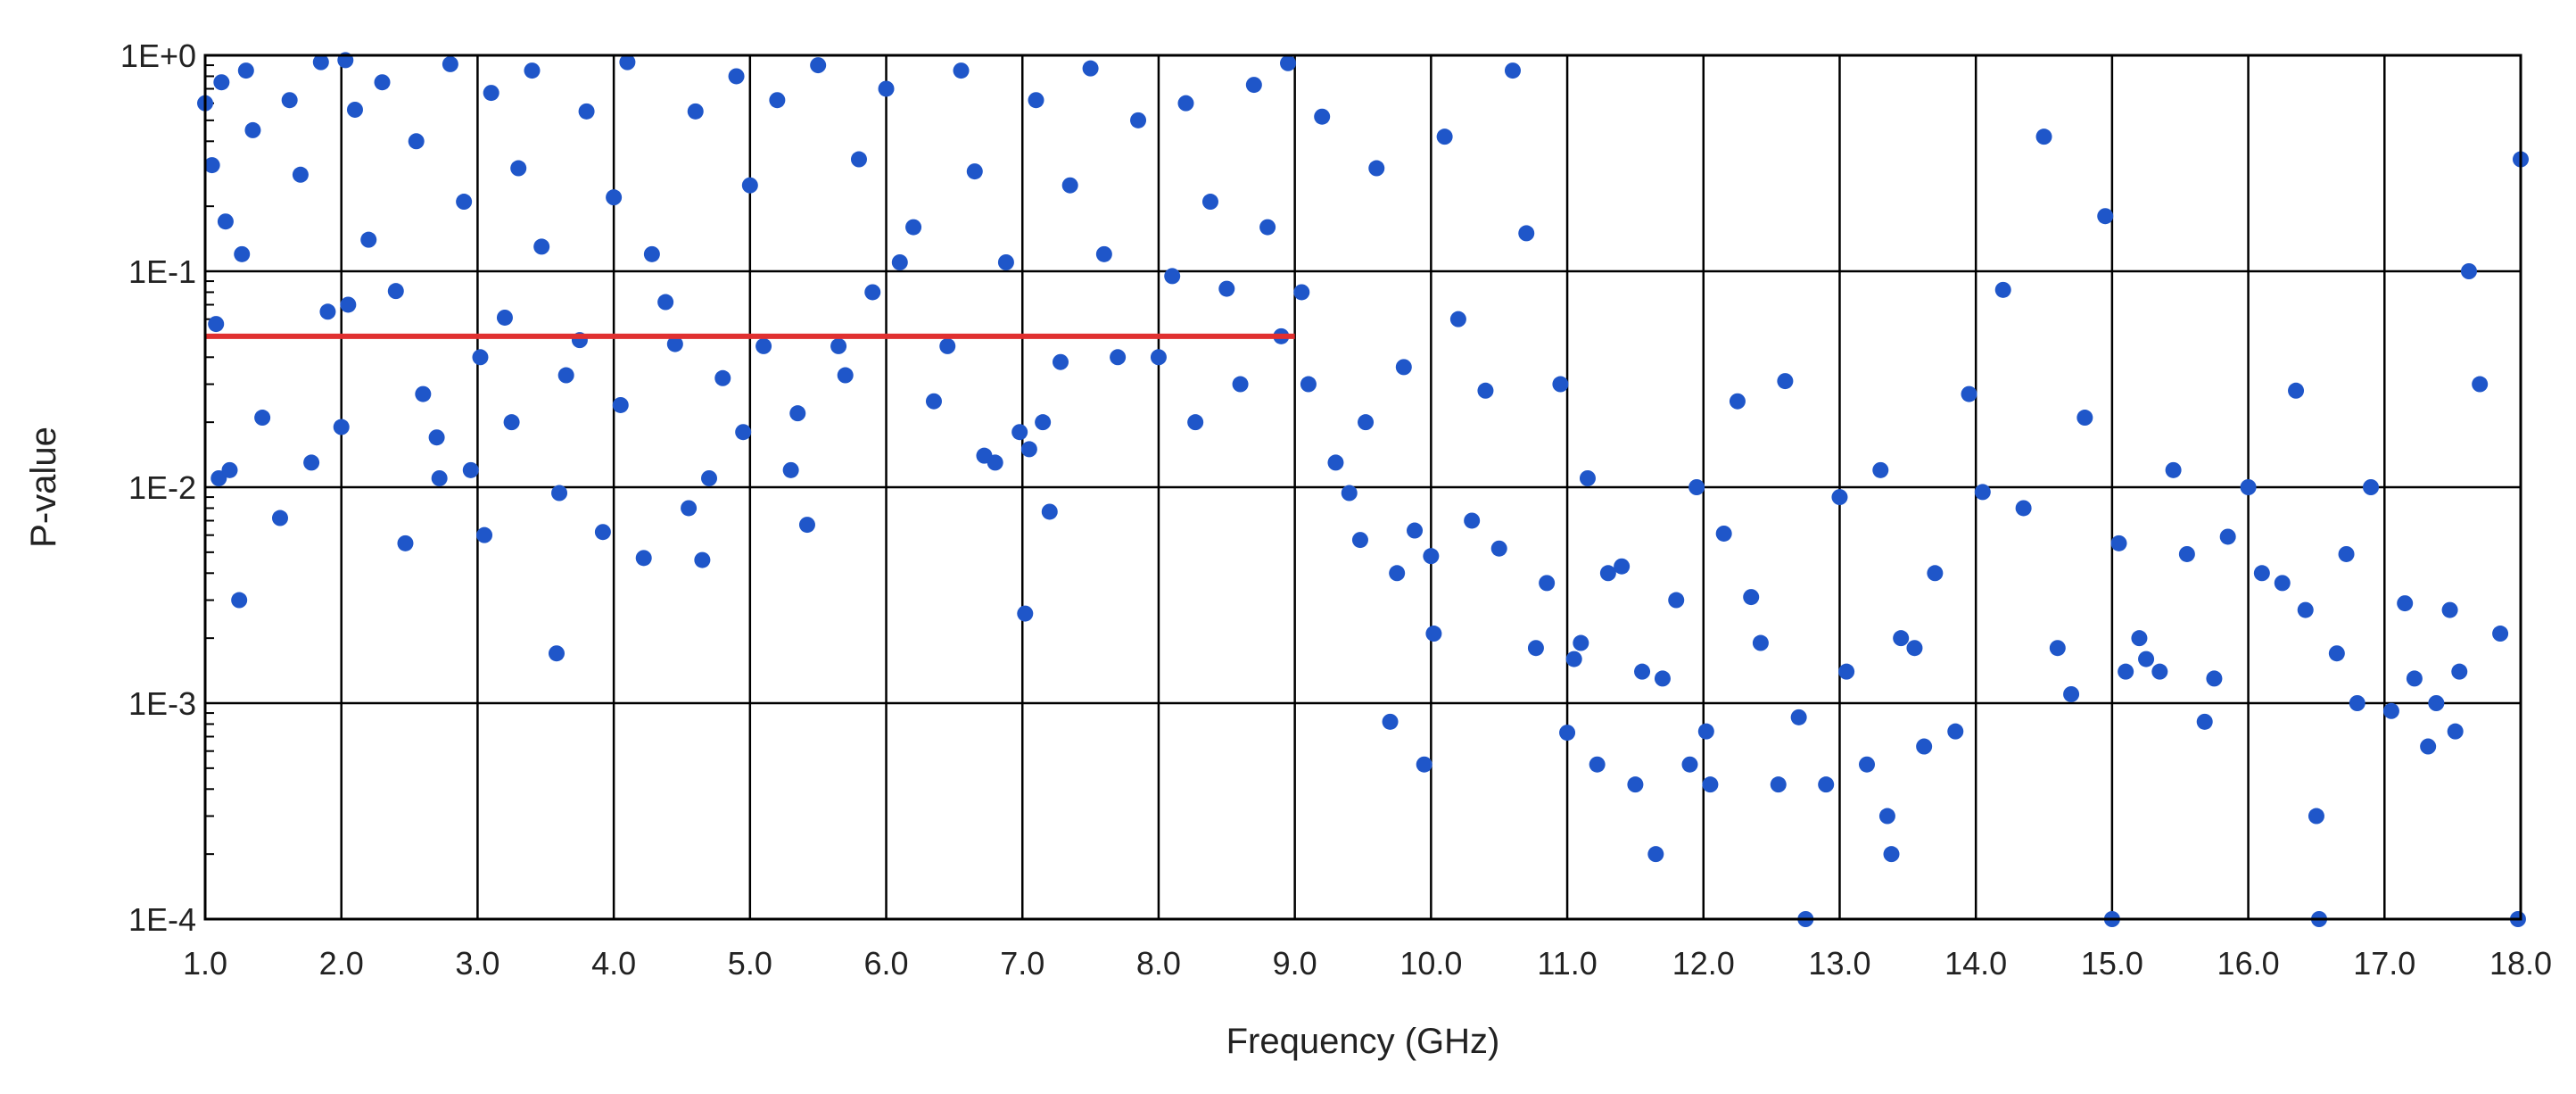  Describe the element at coordinates (44, 487) in the screenshot. I see `y-axis-title: P-value` at that location.